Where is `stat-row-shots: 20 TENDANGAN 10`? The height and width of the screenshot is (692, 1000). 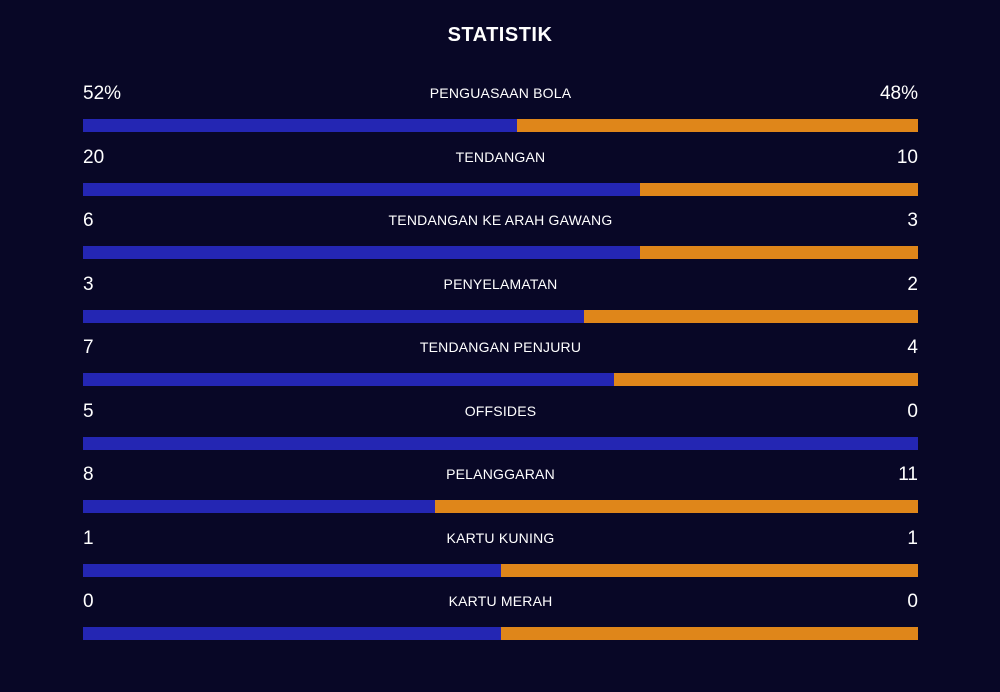
stat-row-shots: 20 TENDANGAN 10 is located at coordinates (500, 175).